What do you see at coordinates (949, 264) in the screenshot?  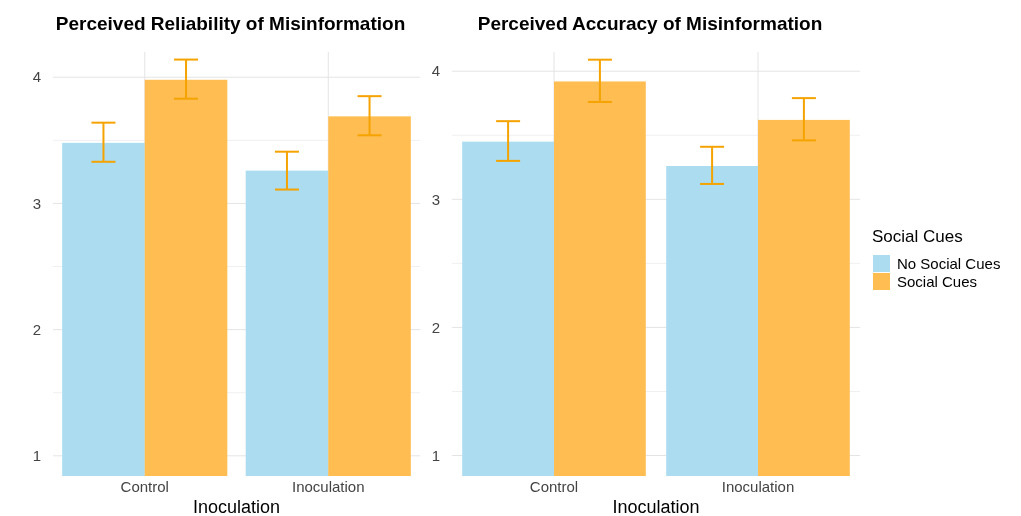 I see `legend-label: No Social Cues` at bounding box center [949, 264].